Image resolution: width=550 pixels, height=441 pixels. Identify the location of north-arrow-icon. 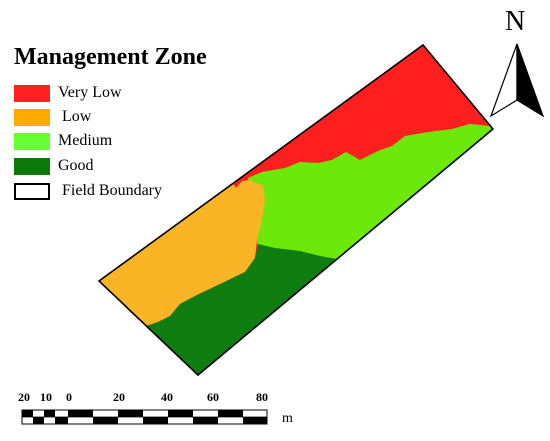
(517, 80).